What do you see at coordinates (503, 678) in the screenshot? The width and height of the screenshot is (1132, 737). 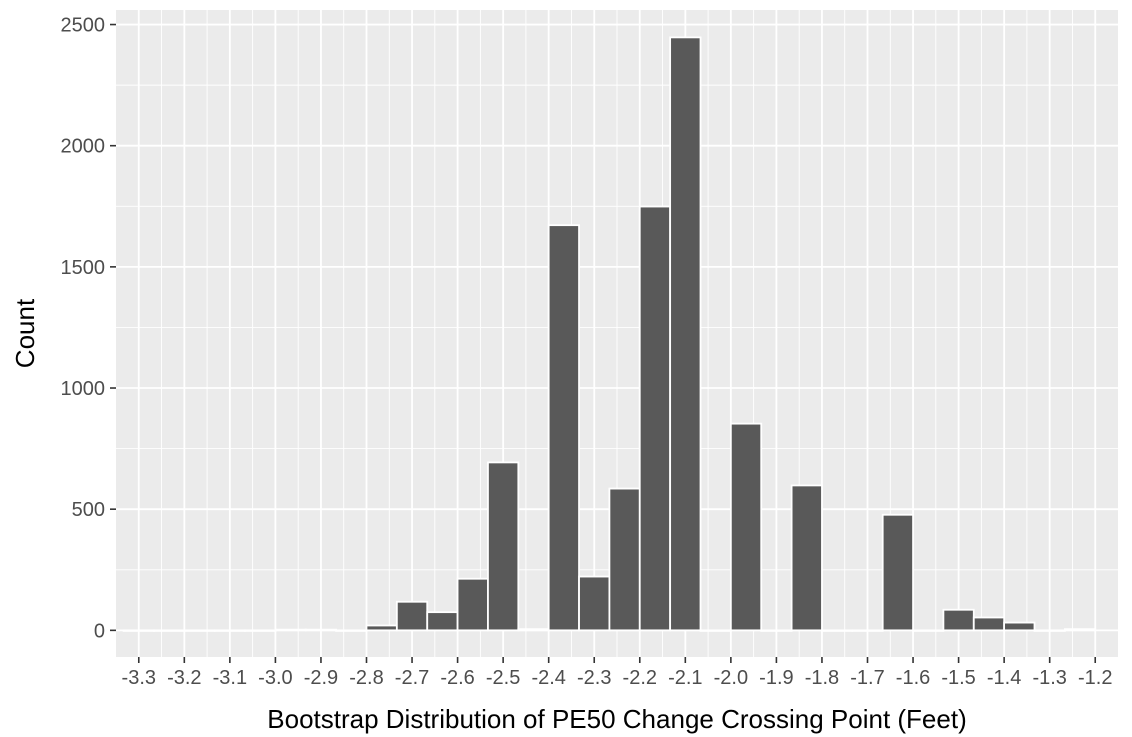 I see `x-tick-label: -2.5` at bounding box center [503, 678].